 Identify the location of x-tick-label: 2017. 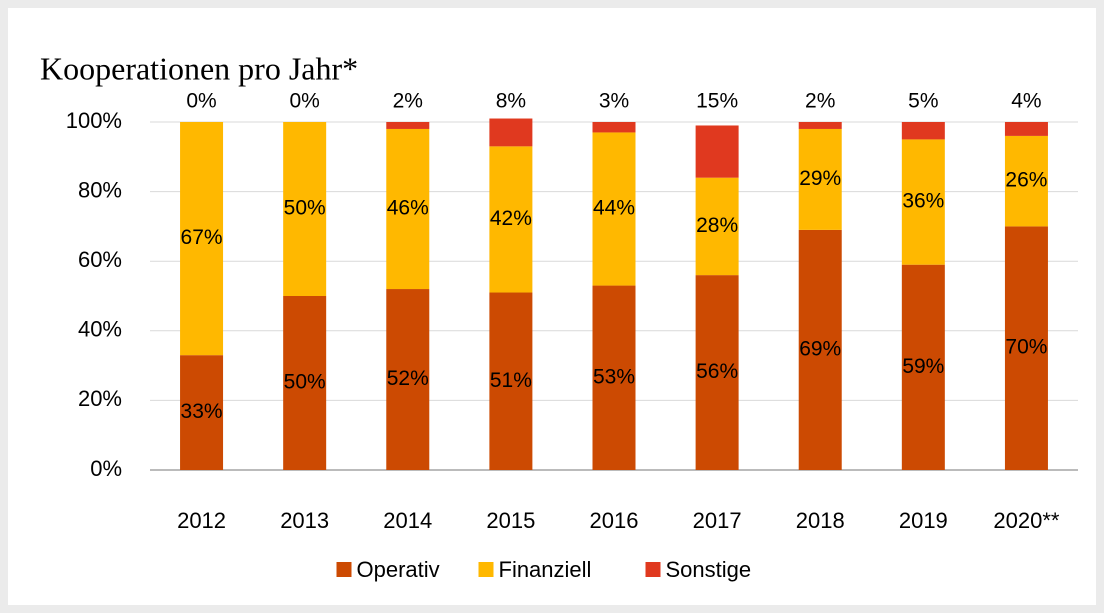
(717, 520).